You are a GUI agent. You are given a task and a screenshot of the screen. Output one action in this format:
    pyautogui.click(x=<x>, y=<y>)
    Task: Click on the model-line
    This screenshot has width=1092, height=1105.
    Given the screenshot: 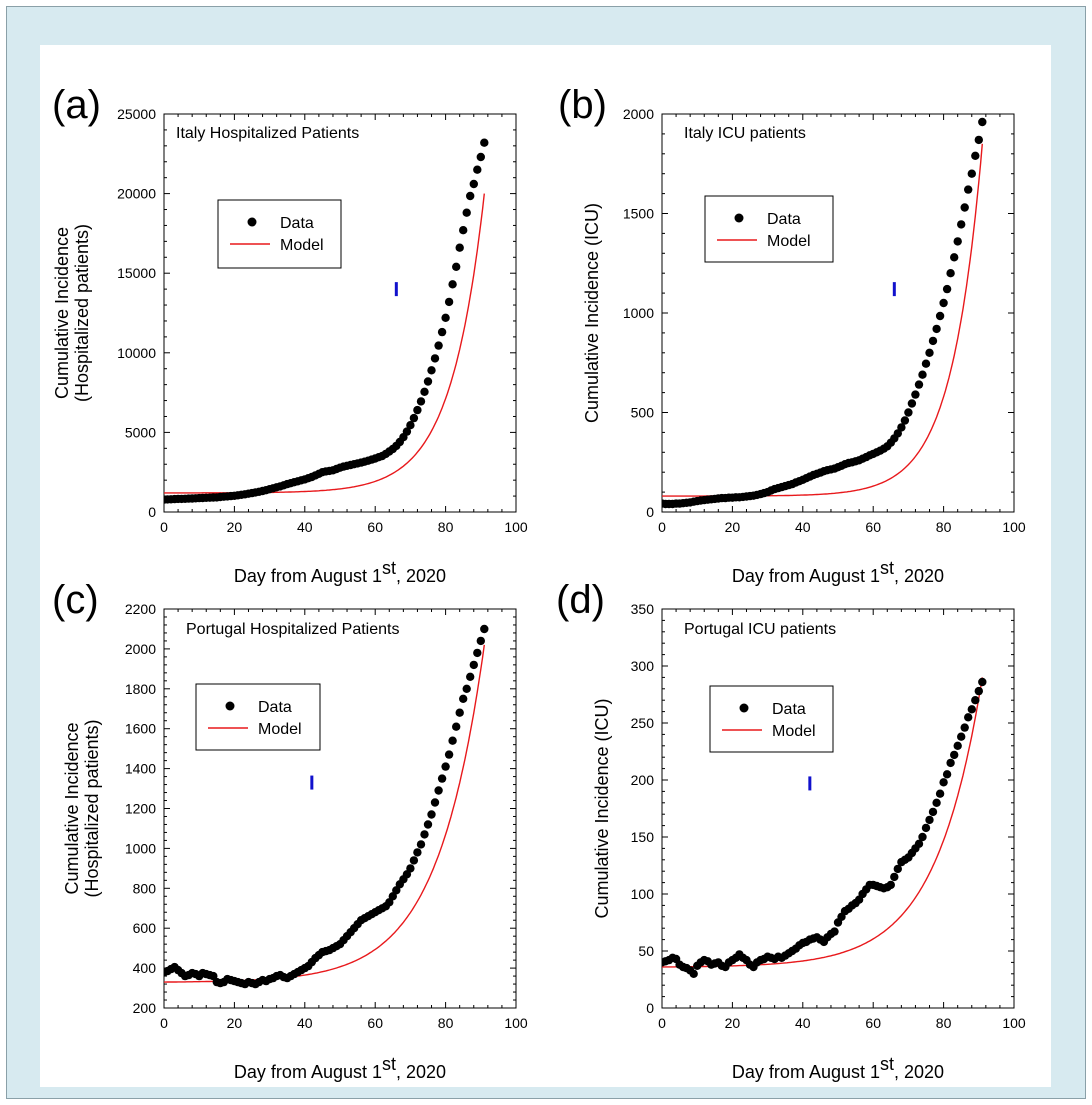 What is the action you would take?
    pyautogui.click(x=324, y=343)
    